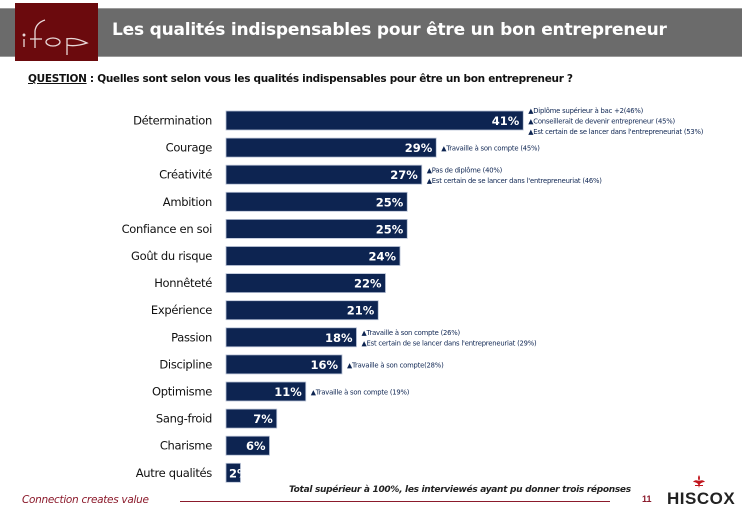  I want to click on data-label: 18%, so click(339, 338).